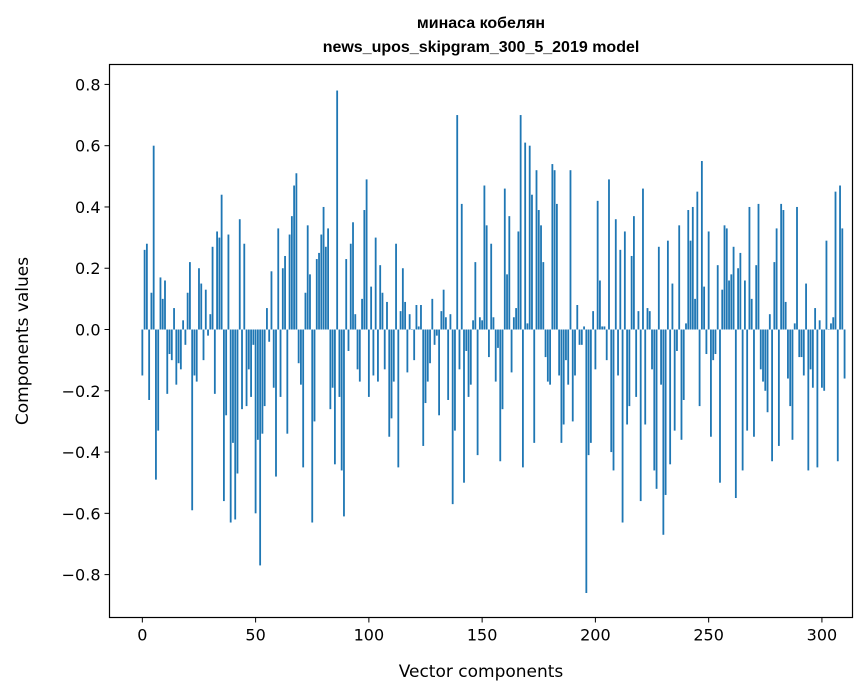 The width and height of the screenshot is (867, 696). I want to click on x-axis-label: Vector components, so click(481, 672).